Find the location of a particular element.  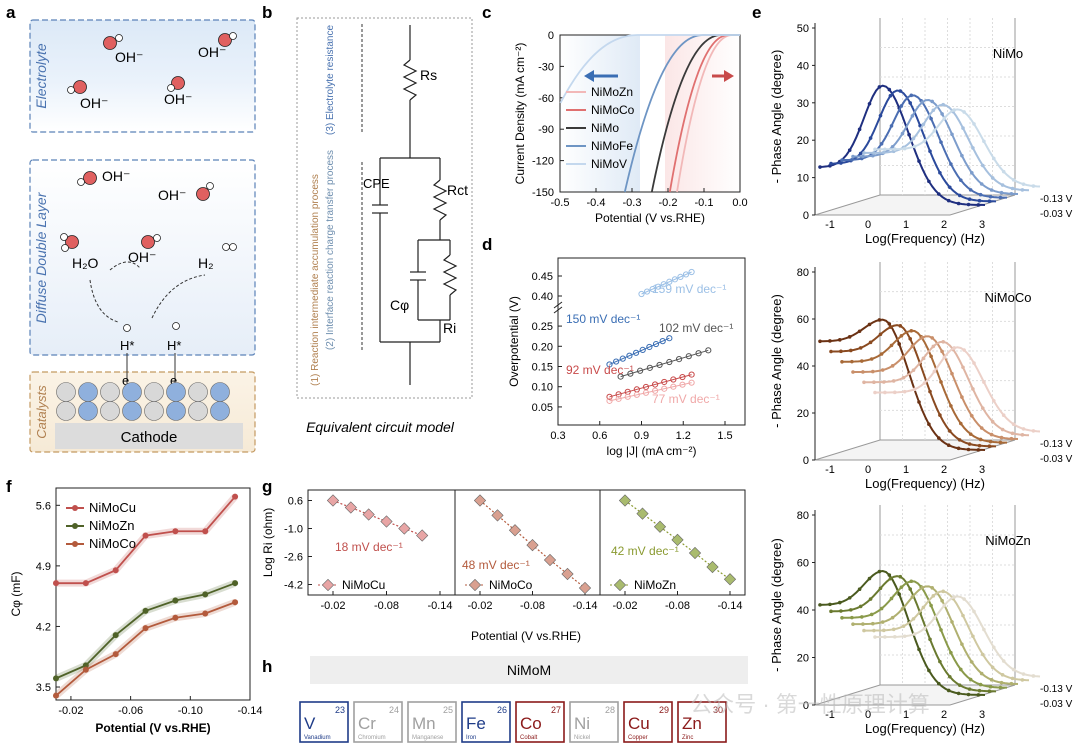

y-tick-label: 0.6 is located at coordinates (295, 502).